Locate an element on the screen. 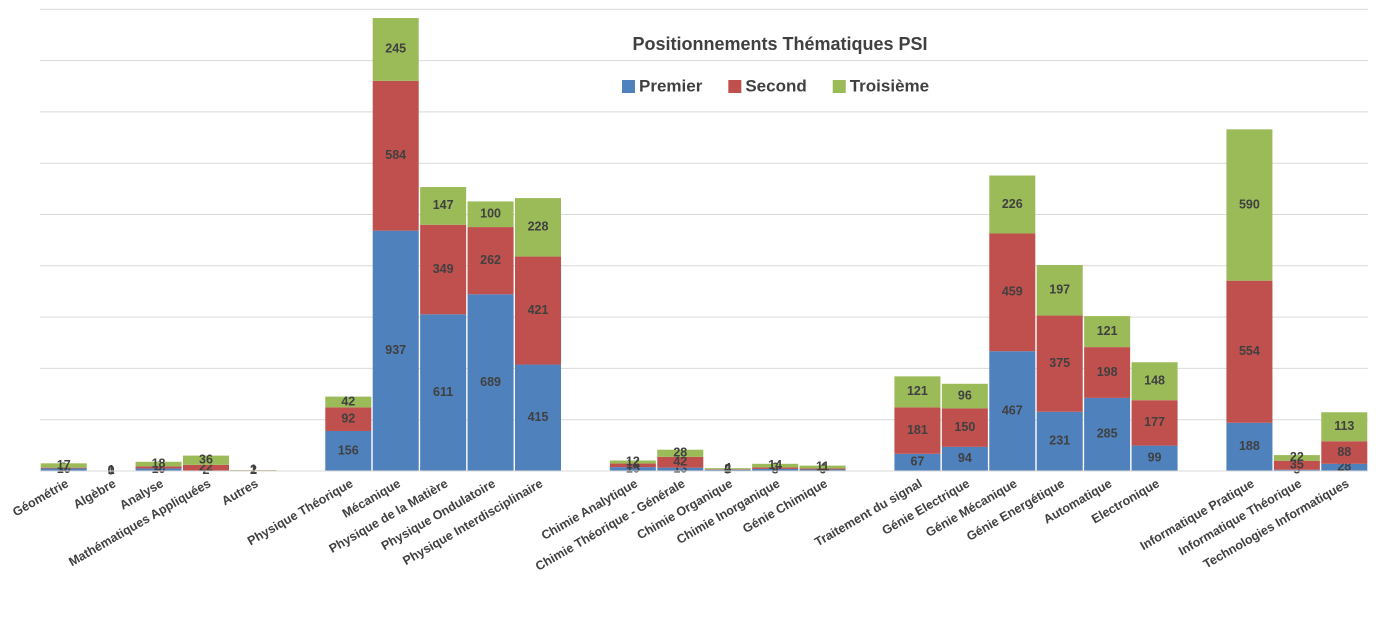 This screenshot has height=632, width=1377. data-label: 94 is located at coordinates (965, 458).